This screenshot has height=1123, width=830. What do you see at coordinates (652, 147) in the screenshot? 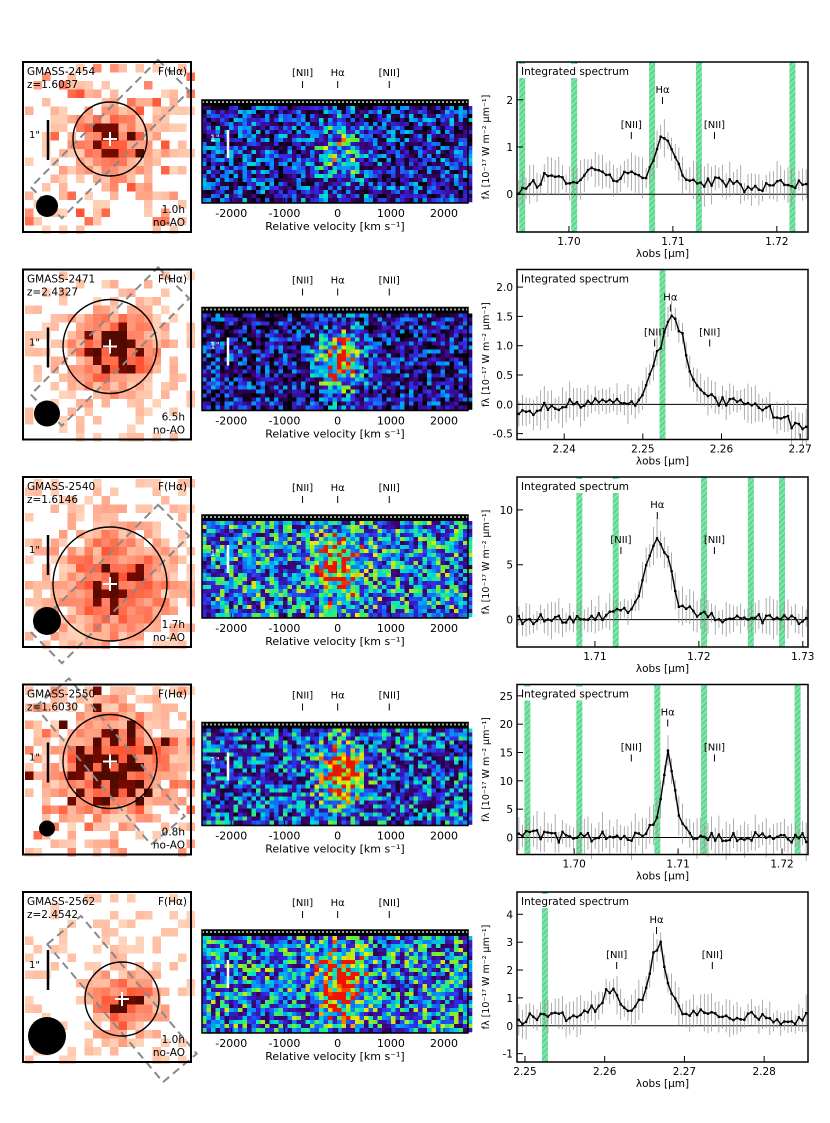
I see `sky-line-band` at bounding box center [652, 147].